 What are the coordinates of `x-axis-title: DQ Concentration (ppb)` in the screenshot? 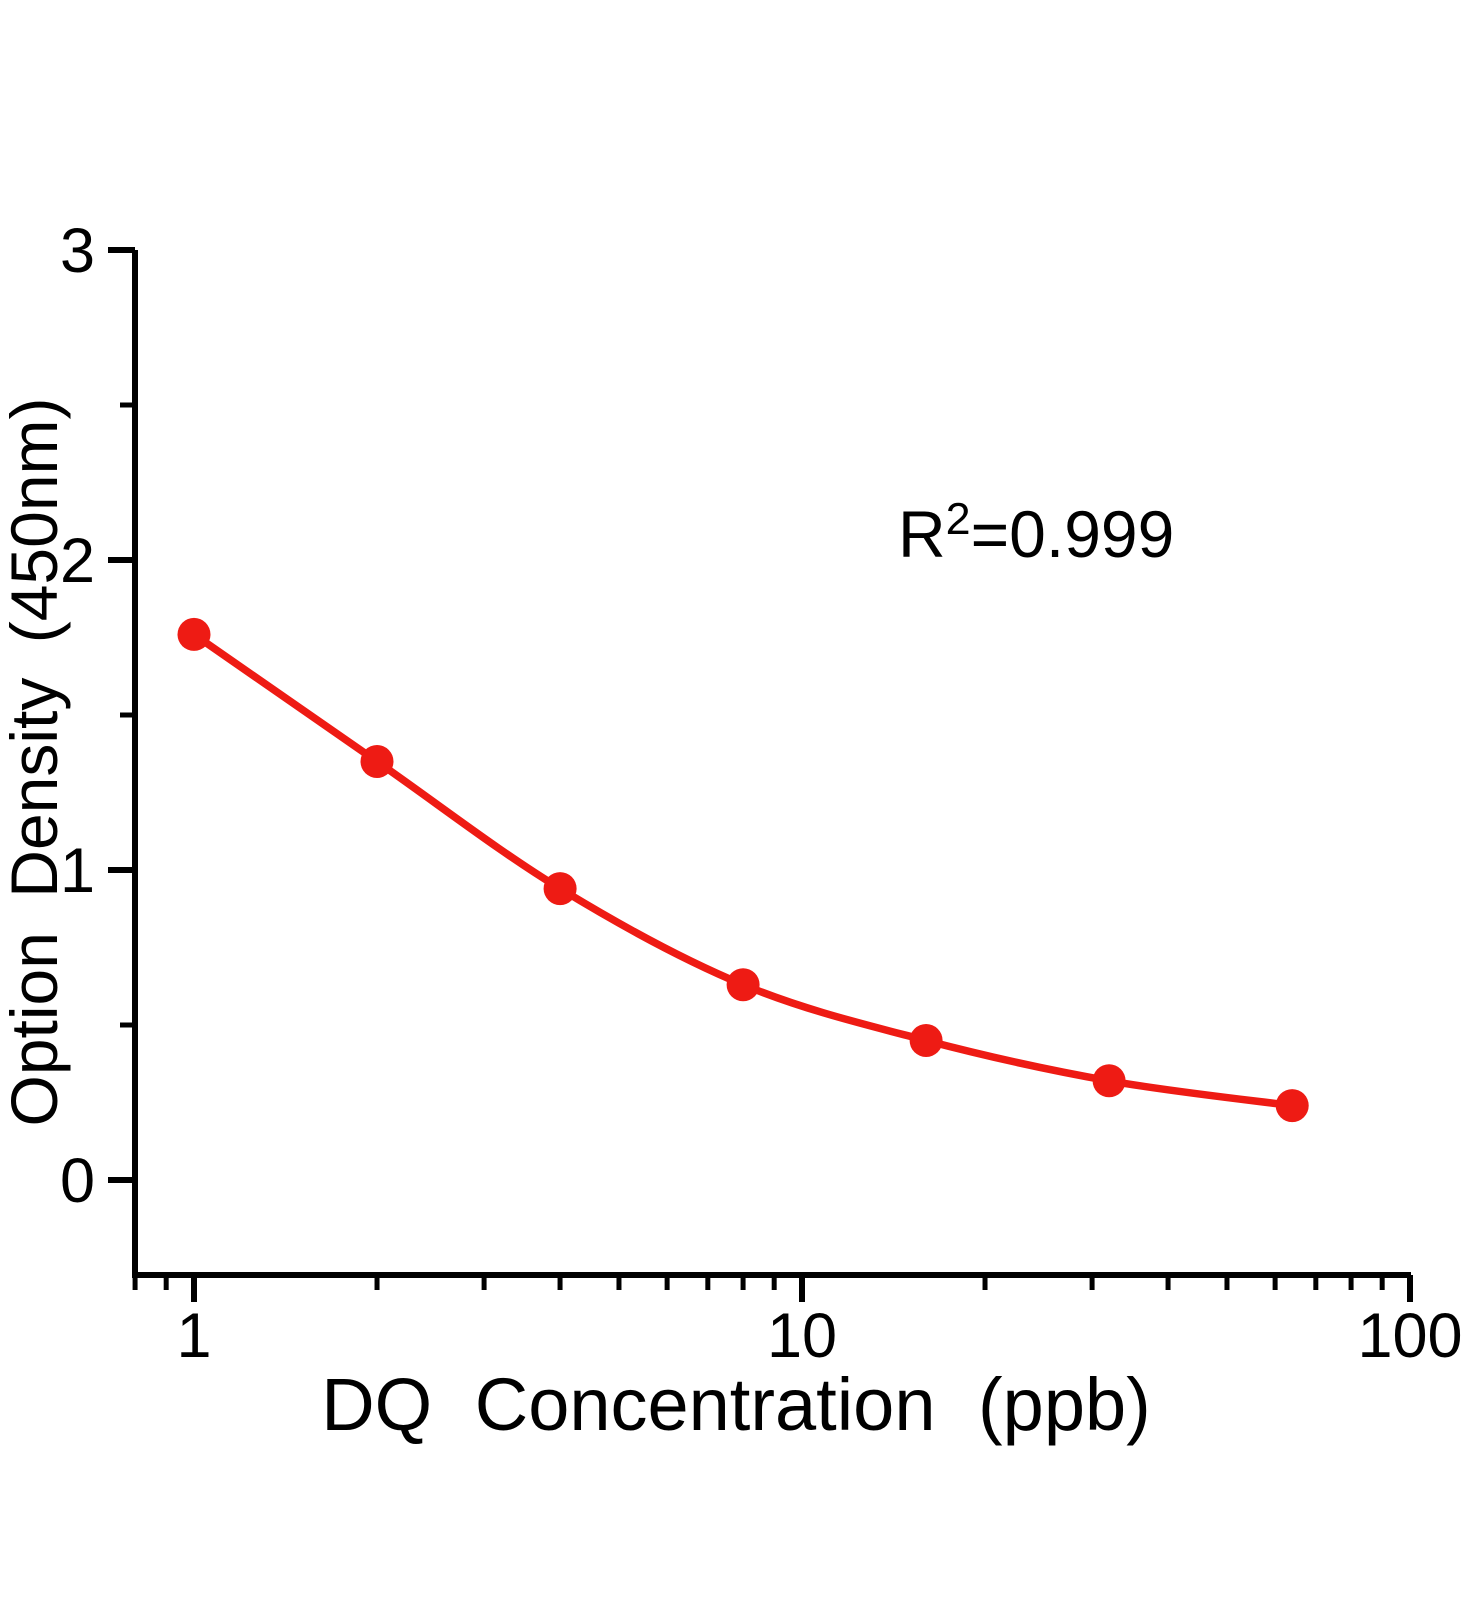 It's located at (736, 1404).